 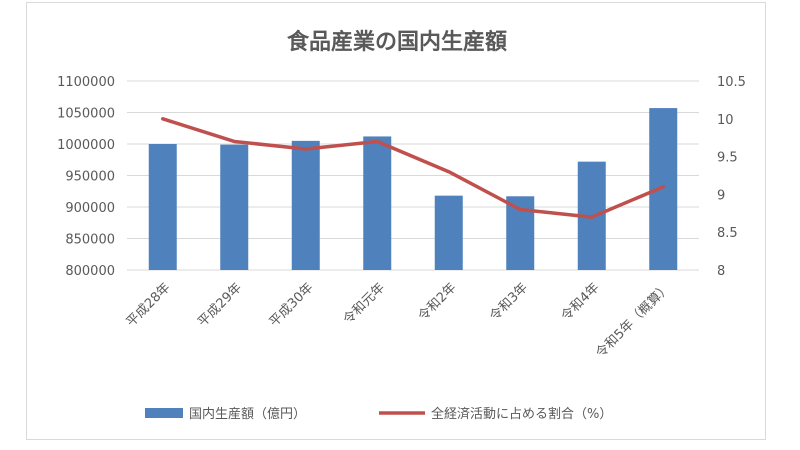 I want to click on x-tick-label: 令和5年（概算）, so click(x=633, y=320).